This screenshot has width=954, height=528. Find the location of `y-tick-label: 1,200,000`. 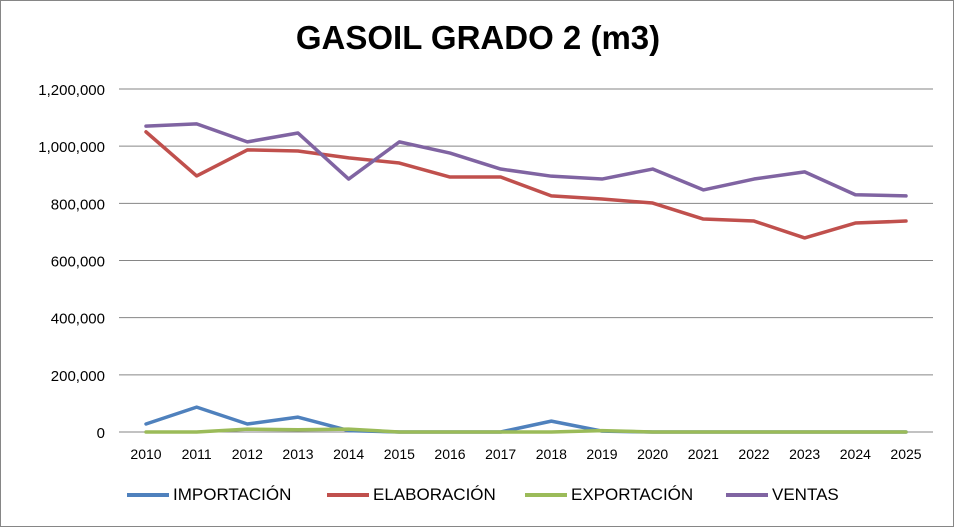

y-tick-label: 1,200,000 is located at coordinates (71, 90).